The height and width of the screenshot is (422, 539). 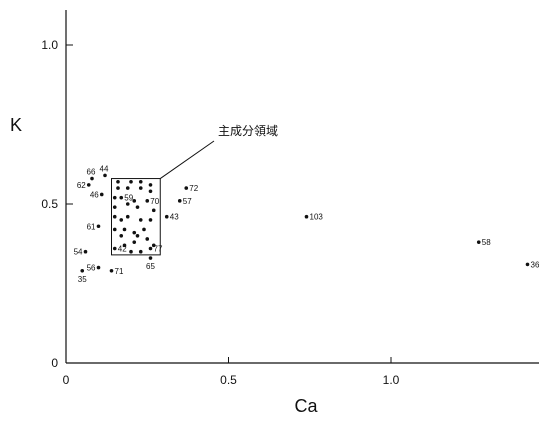 What do you see at coordinates (128, 198) in the screenshot?
I see `data-point-label: 59` at bounding box center [128, 198].